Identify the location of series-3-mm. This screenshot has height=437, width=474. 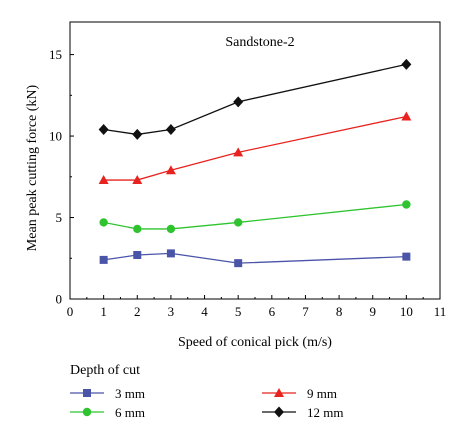
(255, 258).